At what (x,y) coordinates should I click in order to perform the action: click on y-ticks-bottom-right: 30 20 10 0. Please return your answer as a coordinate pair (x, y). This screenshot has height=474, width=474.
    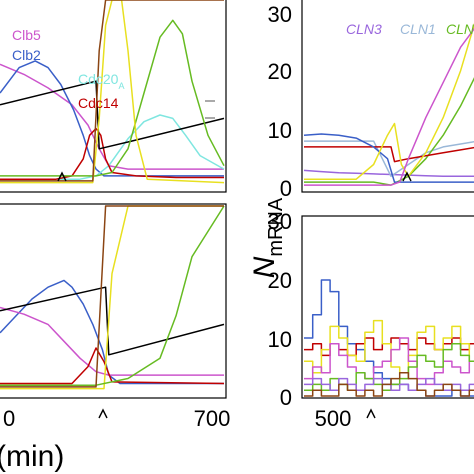
    Looking at the image, I should click on (280, 309).